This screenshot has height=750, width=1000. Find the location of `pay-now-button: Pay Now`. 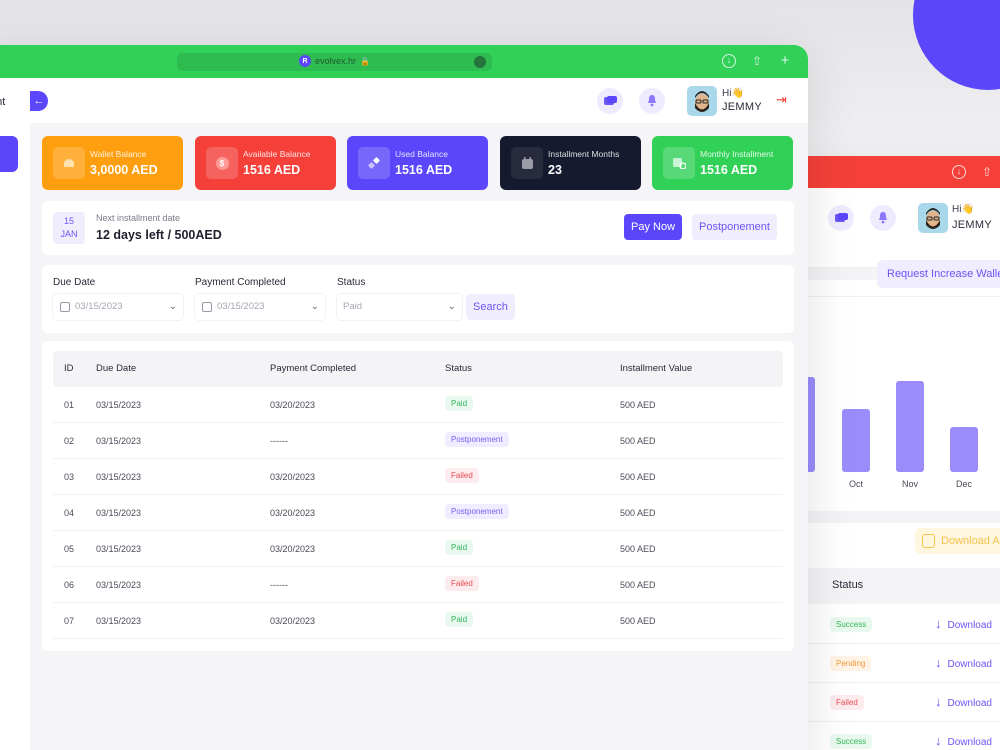

pay-now-button: Pay Now is located at coordinates (653, 227).